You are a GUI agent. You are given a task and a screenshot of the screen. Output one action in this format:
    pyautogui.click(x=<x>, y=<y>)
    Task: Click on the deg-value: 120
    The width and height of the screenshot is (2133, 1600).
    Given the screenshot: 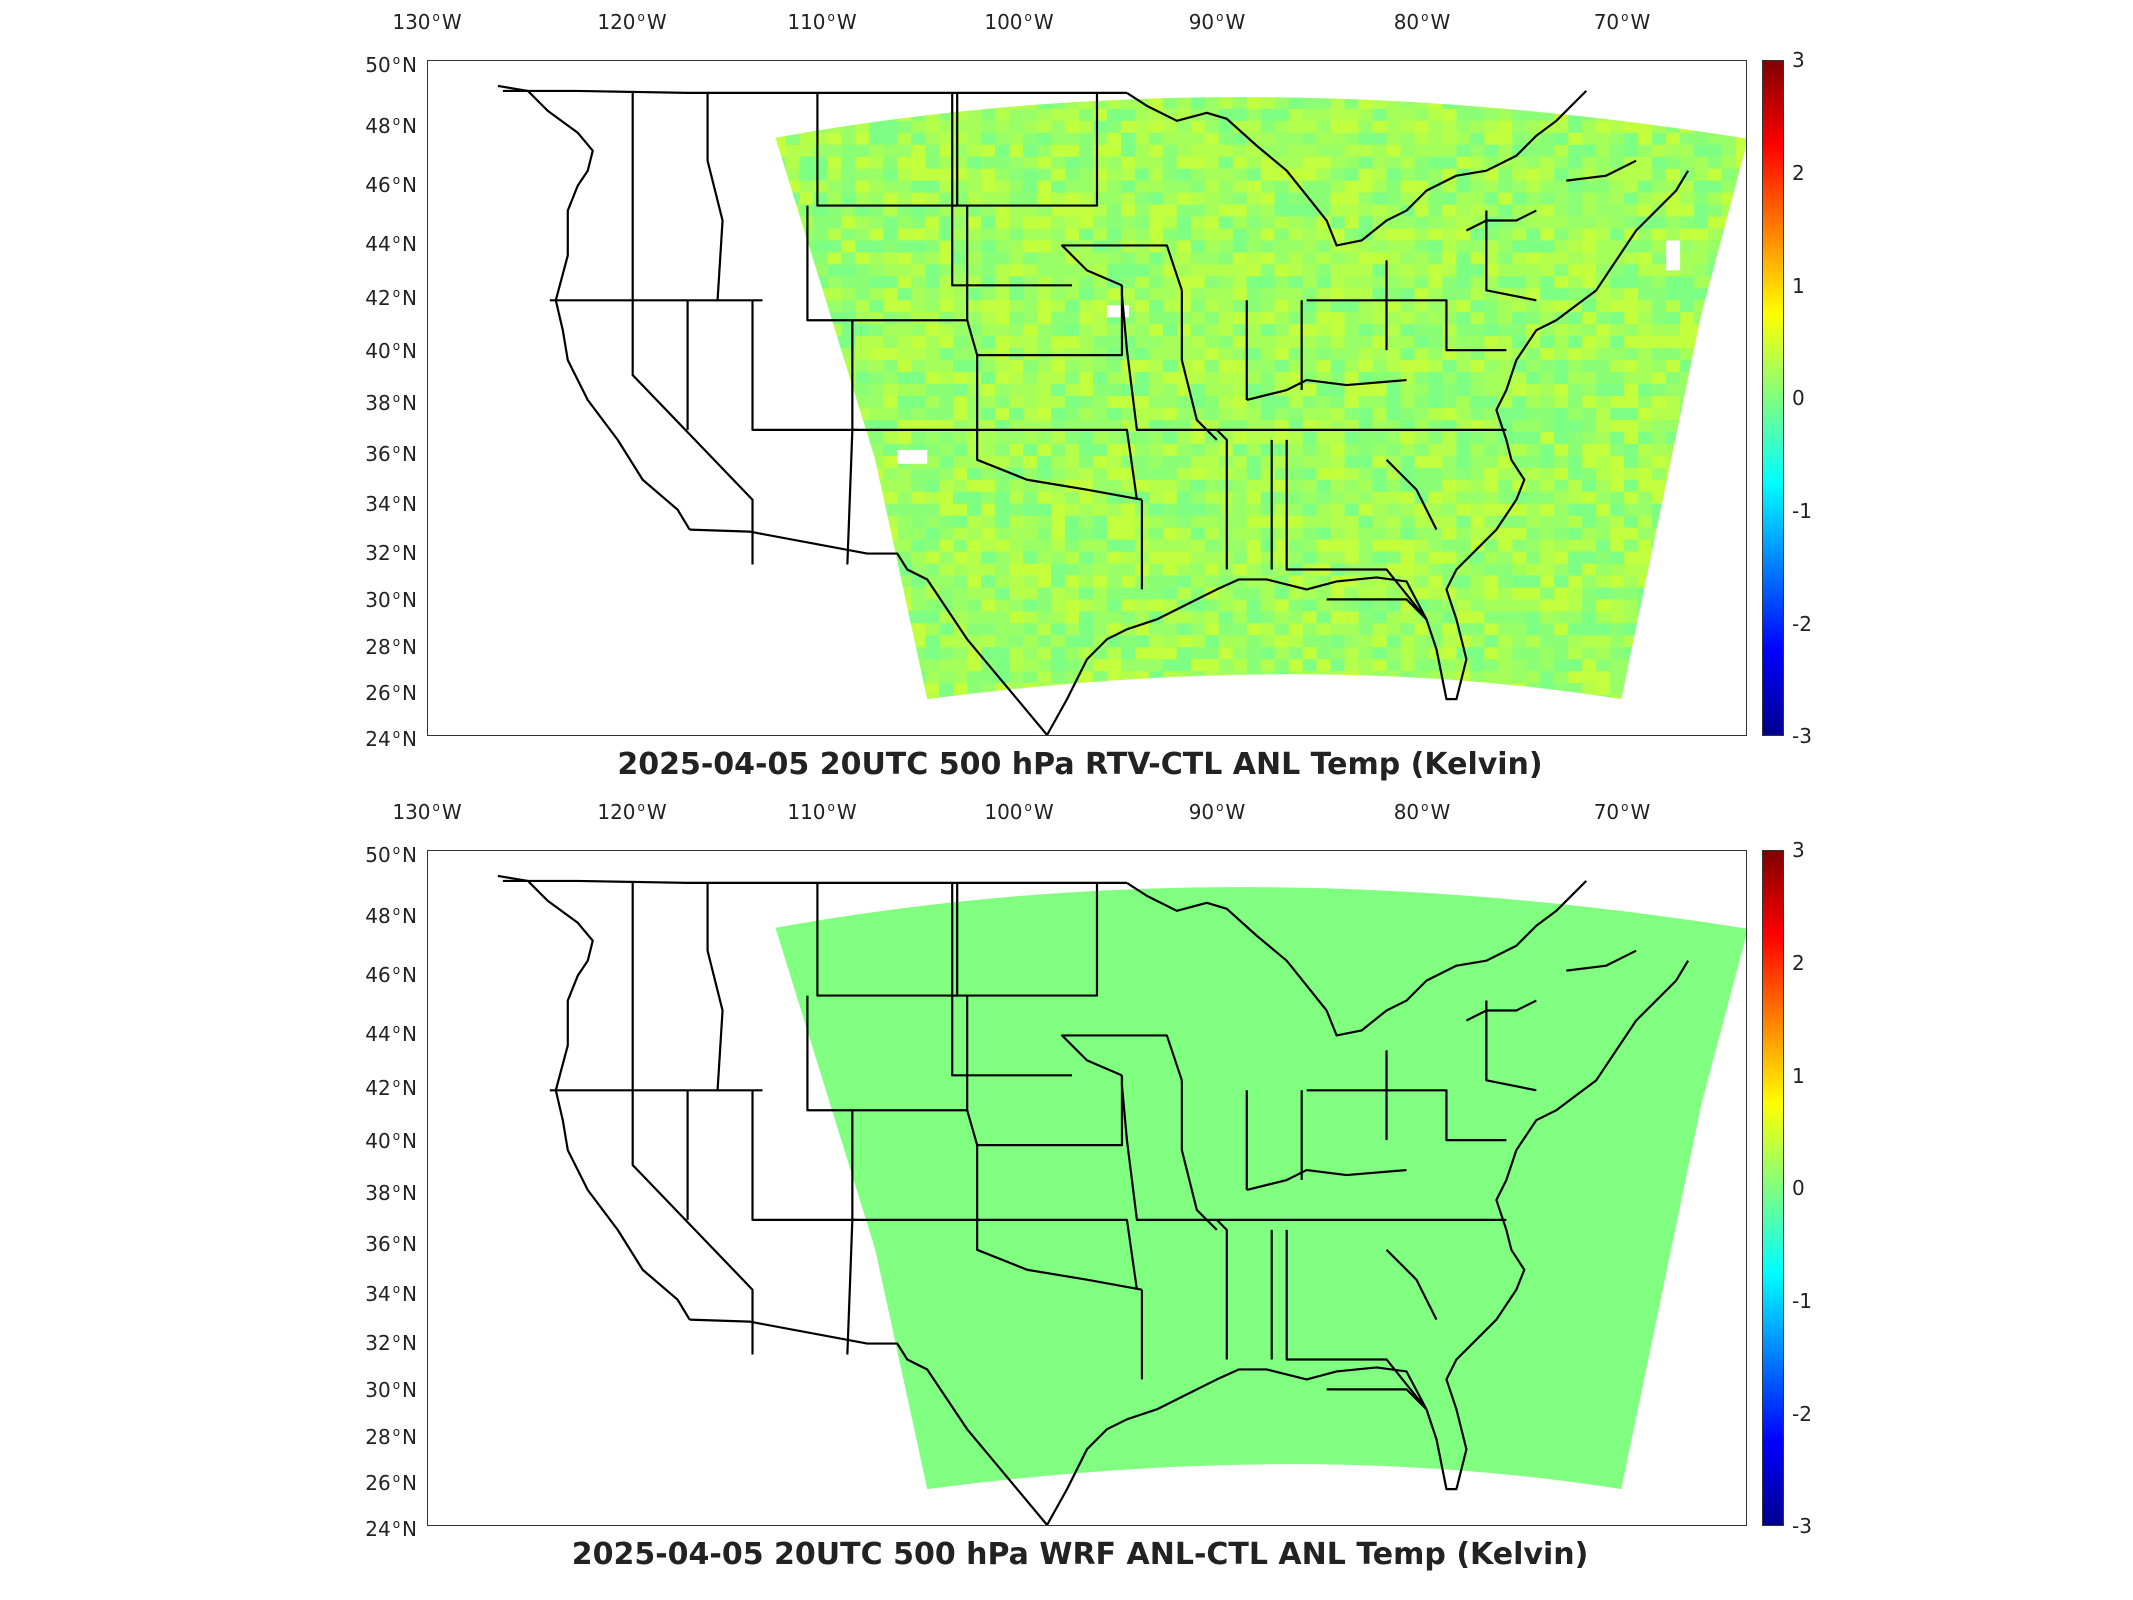 What is the action you would take?
    pyautogui.click(x=616, y=22)
    